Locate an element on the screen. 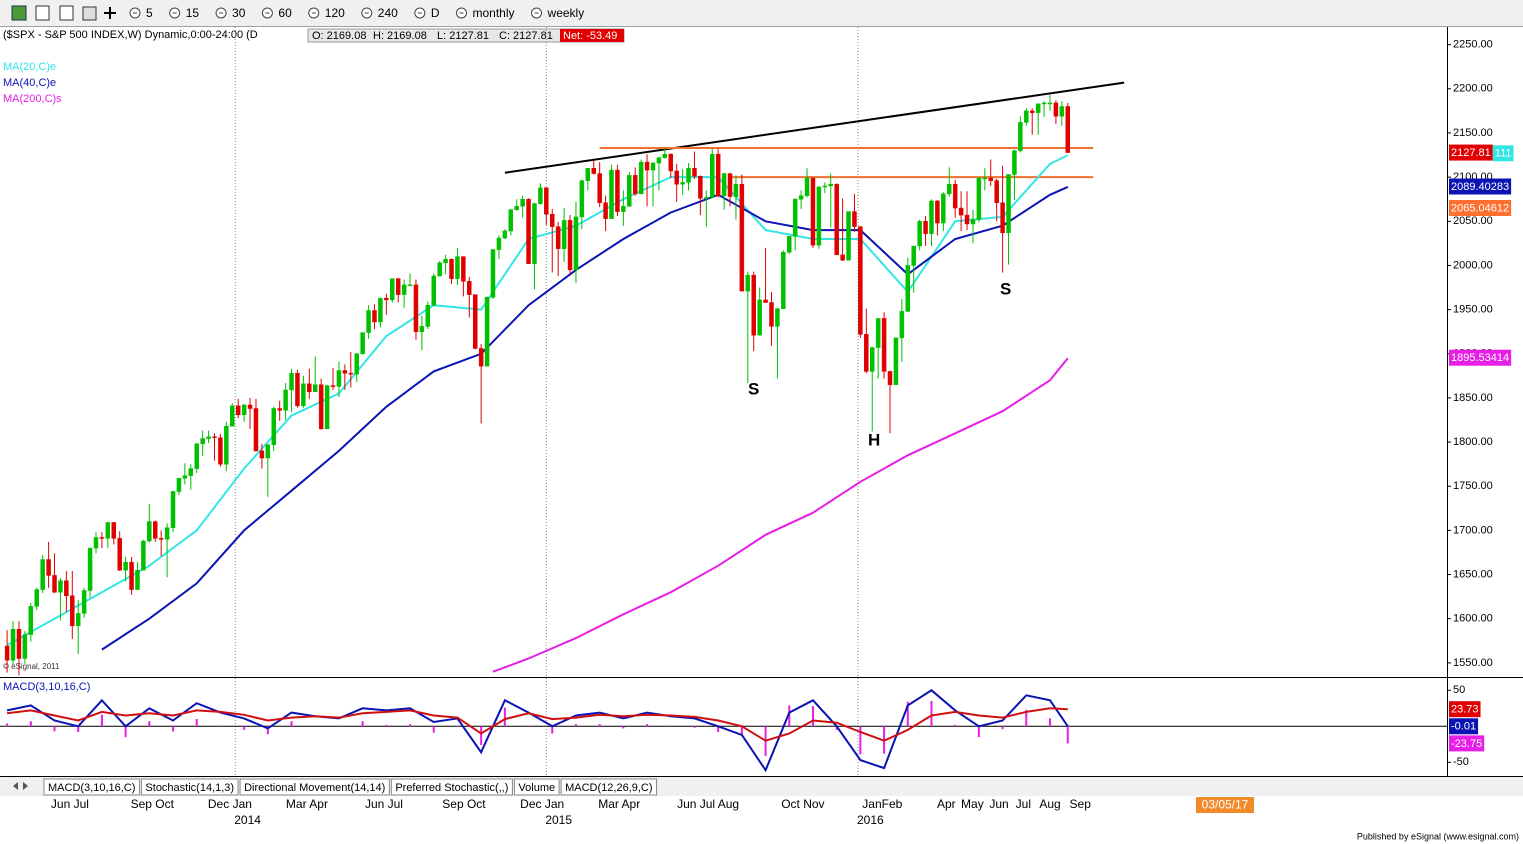 The image size is (1523, 844). ohlc-low: L: 2127.81 is located at coordinates (463, 36).